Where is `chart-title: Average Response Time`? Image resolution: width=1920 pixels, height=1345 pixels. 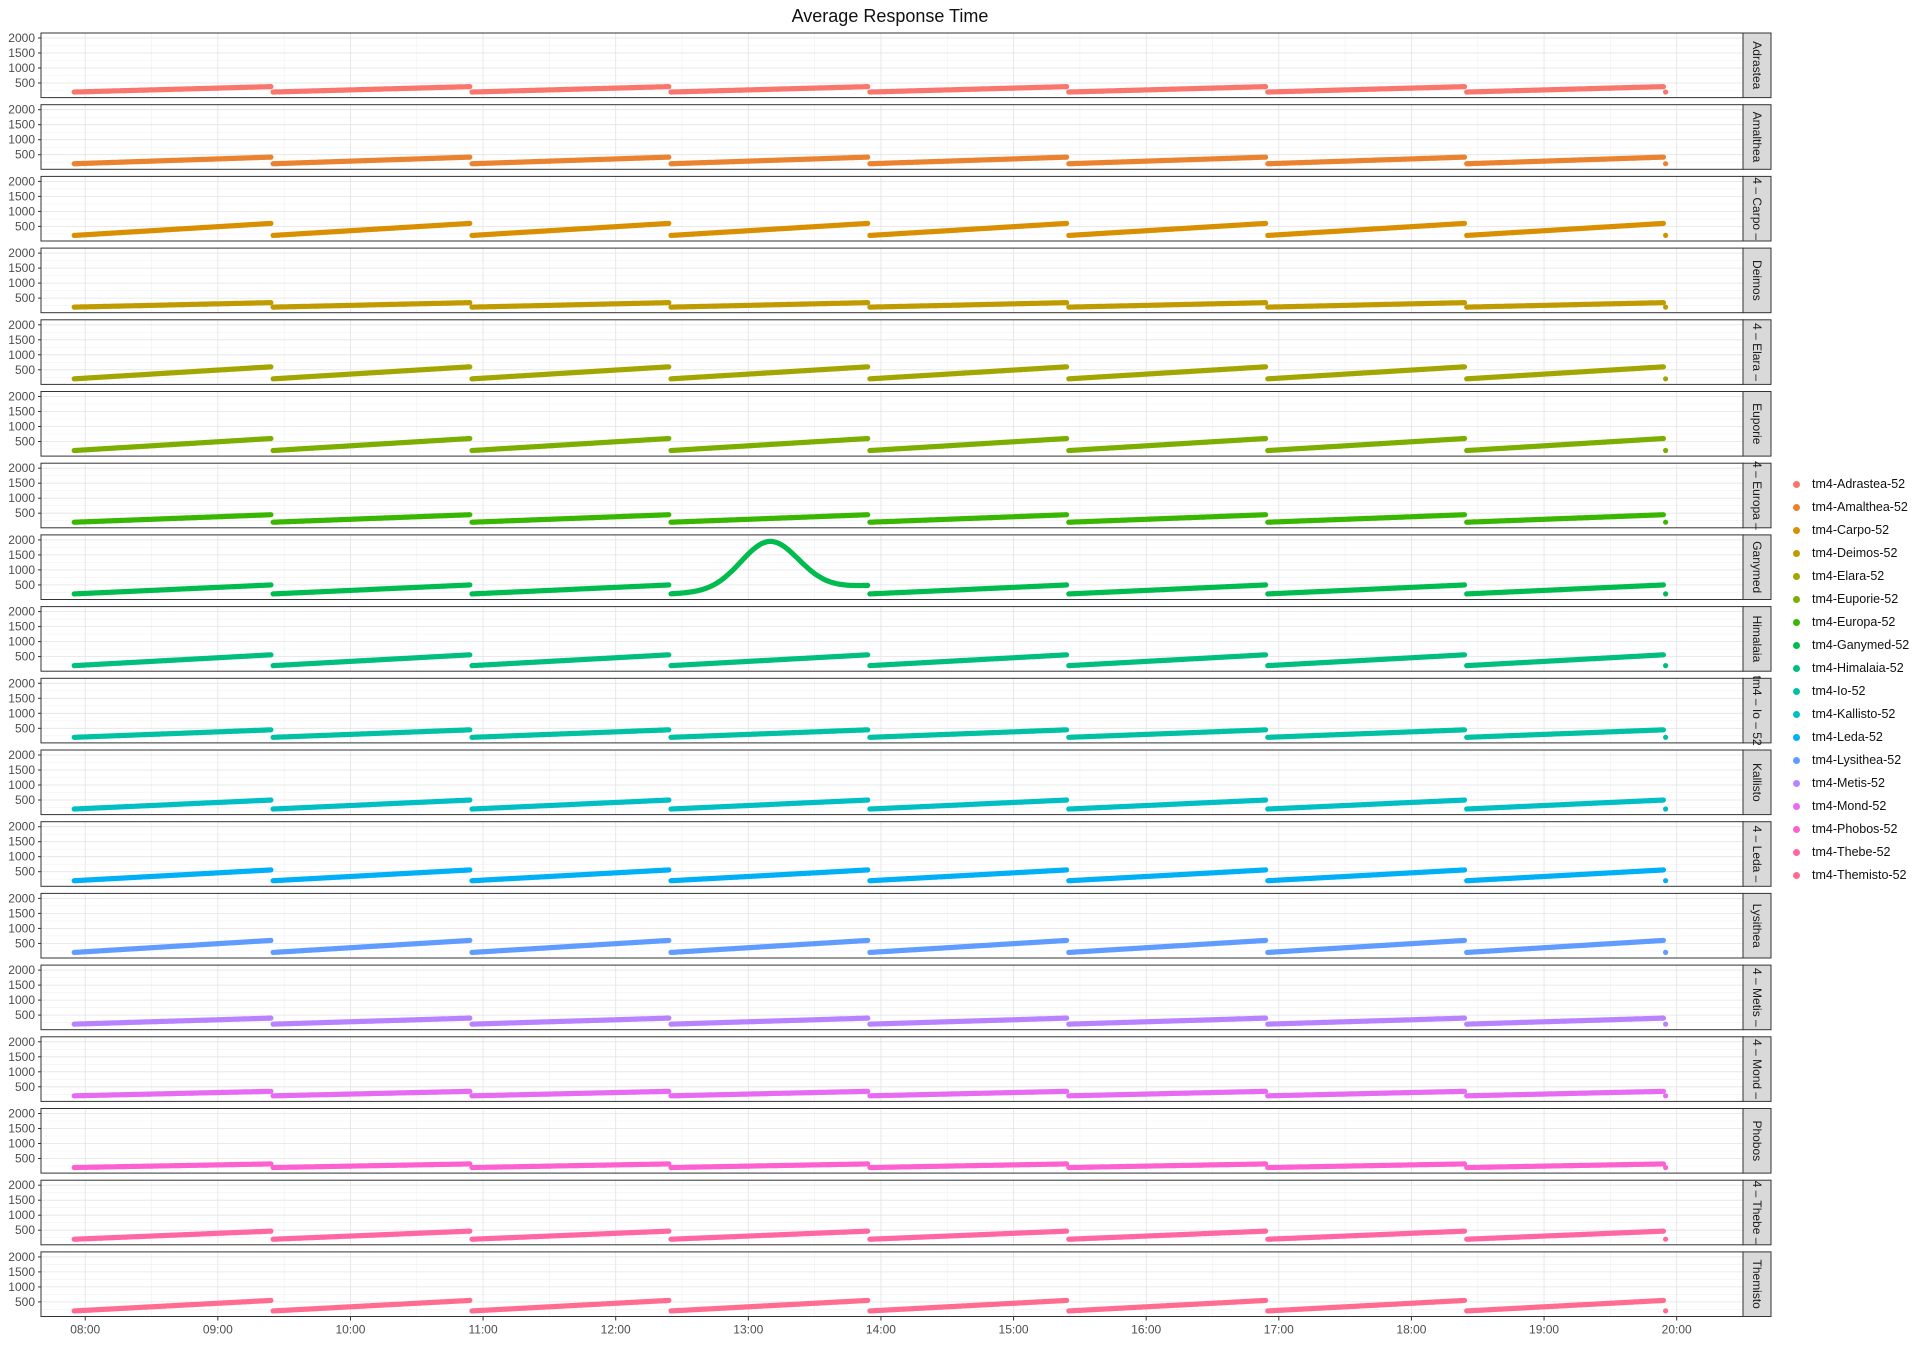
chart-title: Average Response Time is located at coordinates (890, 16).